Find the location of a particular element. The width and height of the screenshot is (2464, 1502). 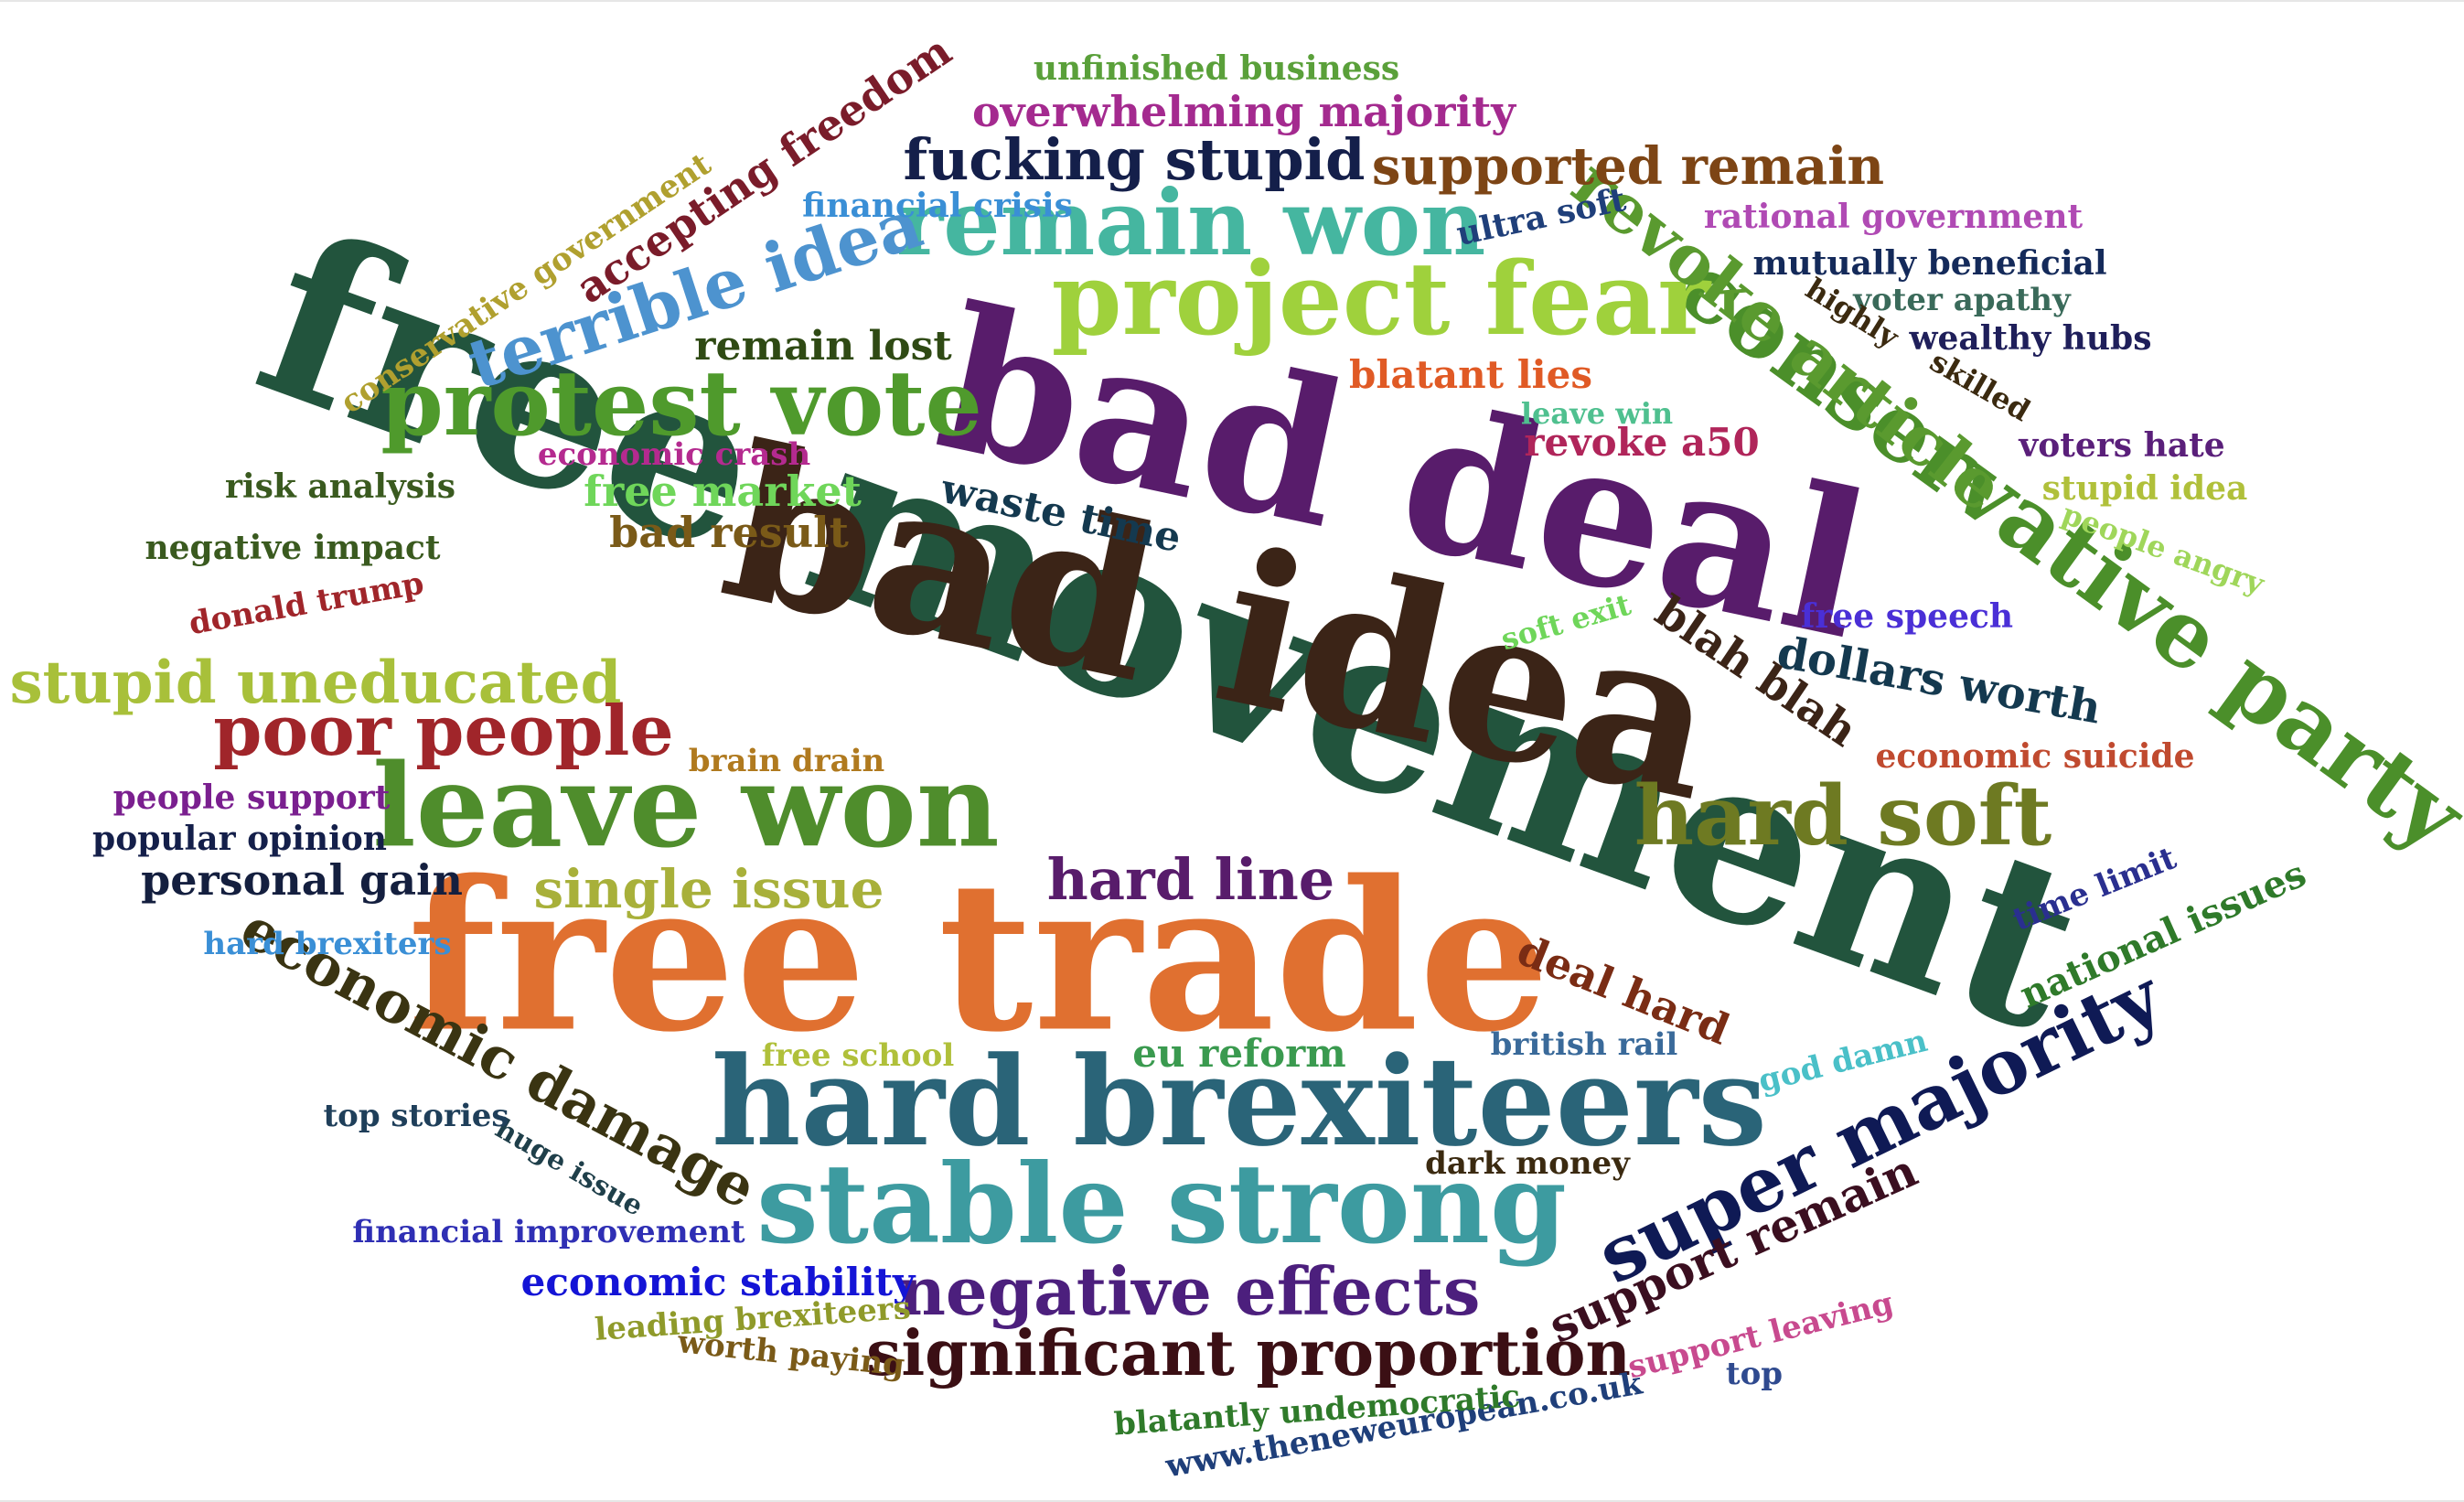

word-people-support: people support is located at coordinates (252, 797).